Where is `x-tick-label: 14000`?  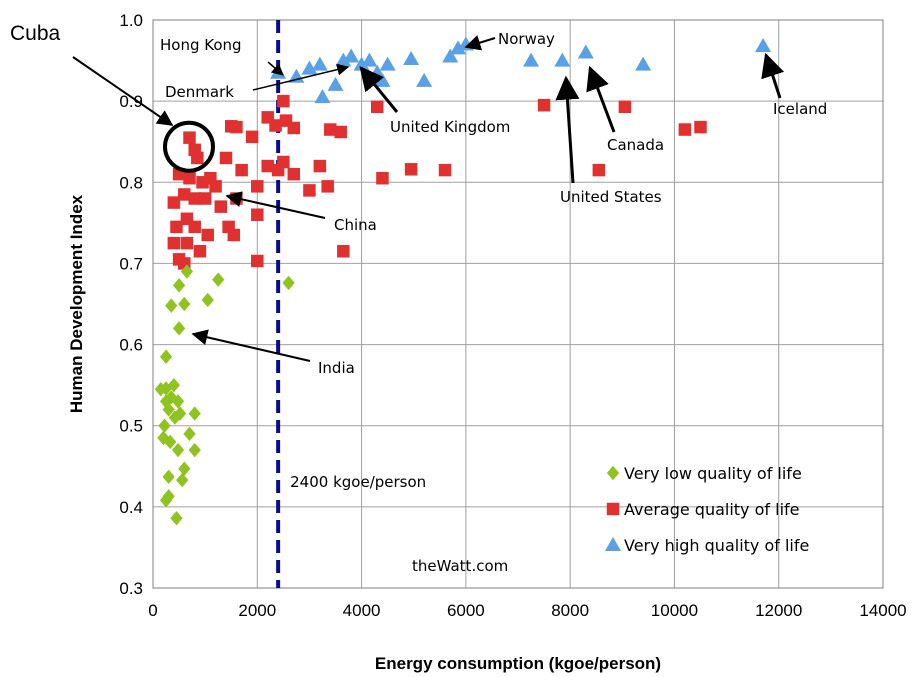
x-tick-label: 14000 is located at coordinates (882, 610).